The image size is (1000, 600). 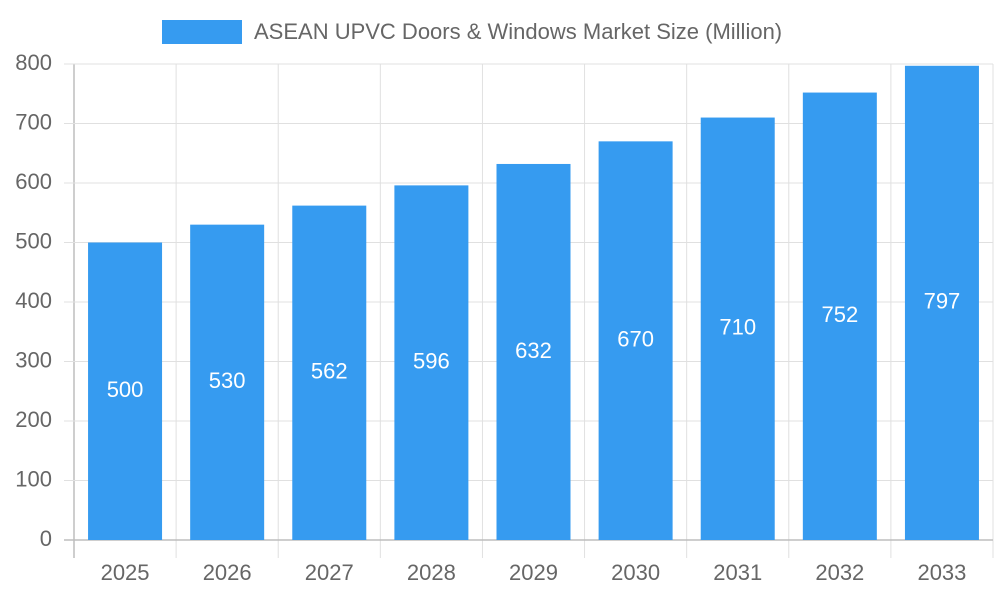 What do you see at coordinates (125, 572) in the screenshot?
I see `x-tick-label: 2025` at bounding box center [125, 572].